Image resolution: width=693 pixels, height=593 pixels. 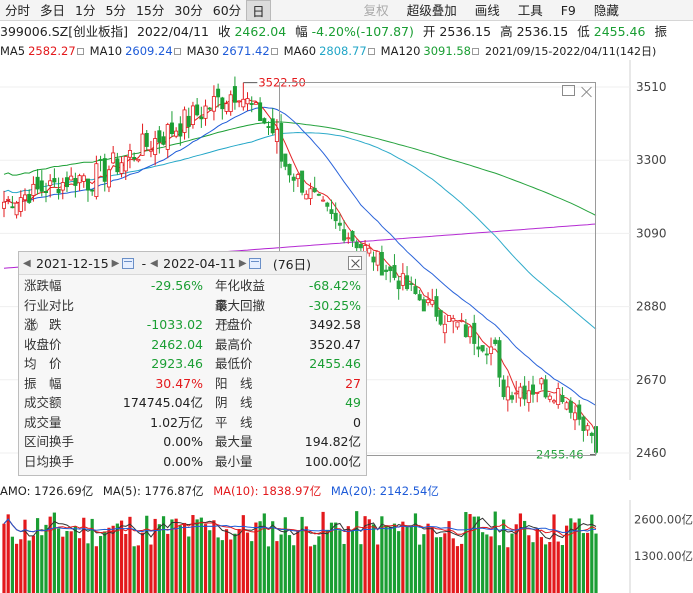 I want to click on start-prev-arrow-icon: ◀, so click(x=27, y=263).